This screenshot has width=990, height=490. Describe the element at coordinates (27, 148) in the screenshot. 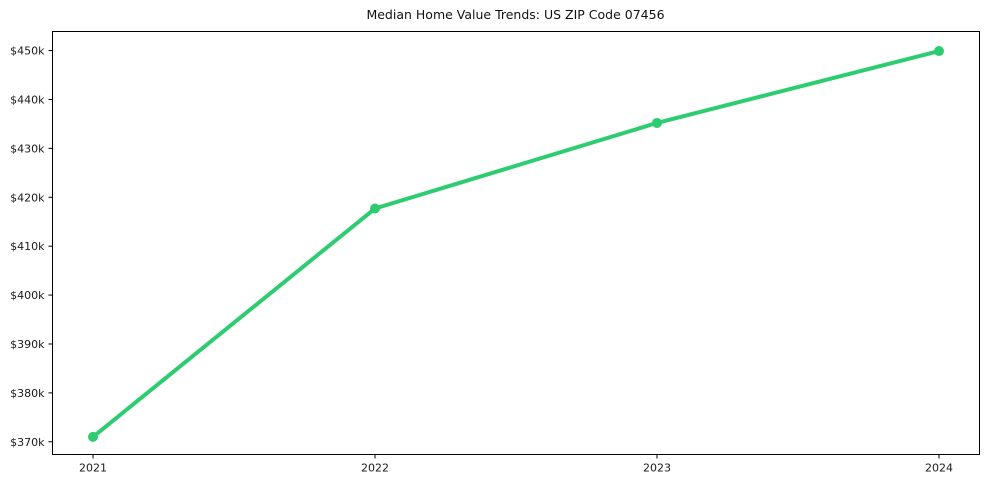

I see `y-tick-label: $430k` at that location.